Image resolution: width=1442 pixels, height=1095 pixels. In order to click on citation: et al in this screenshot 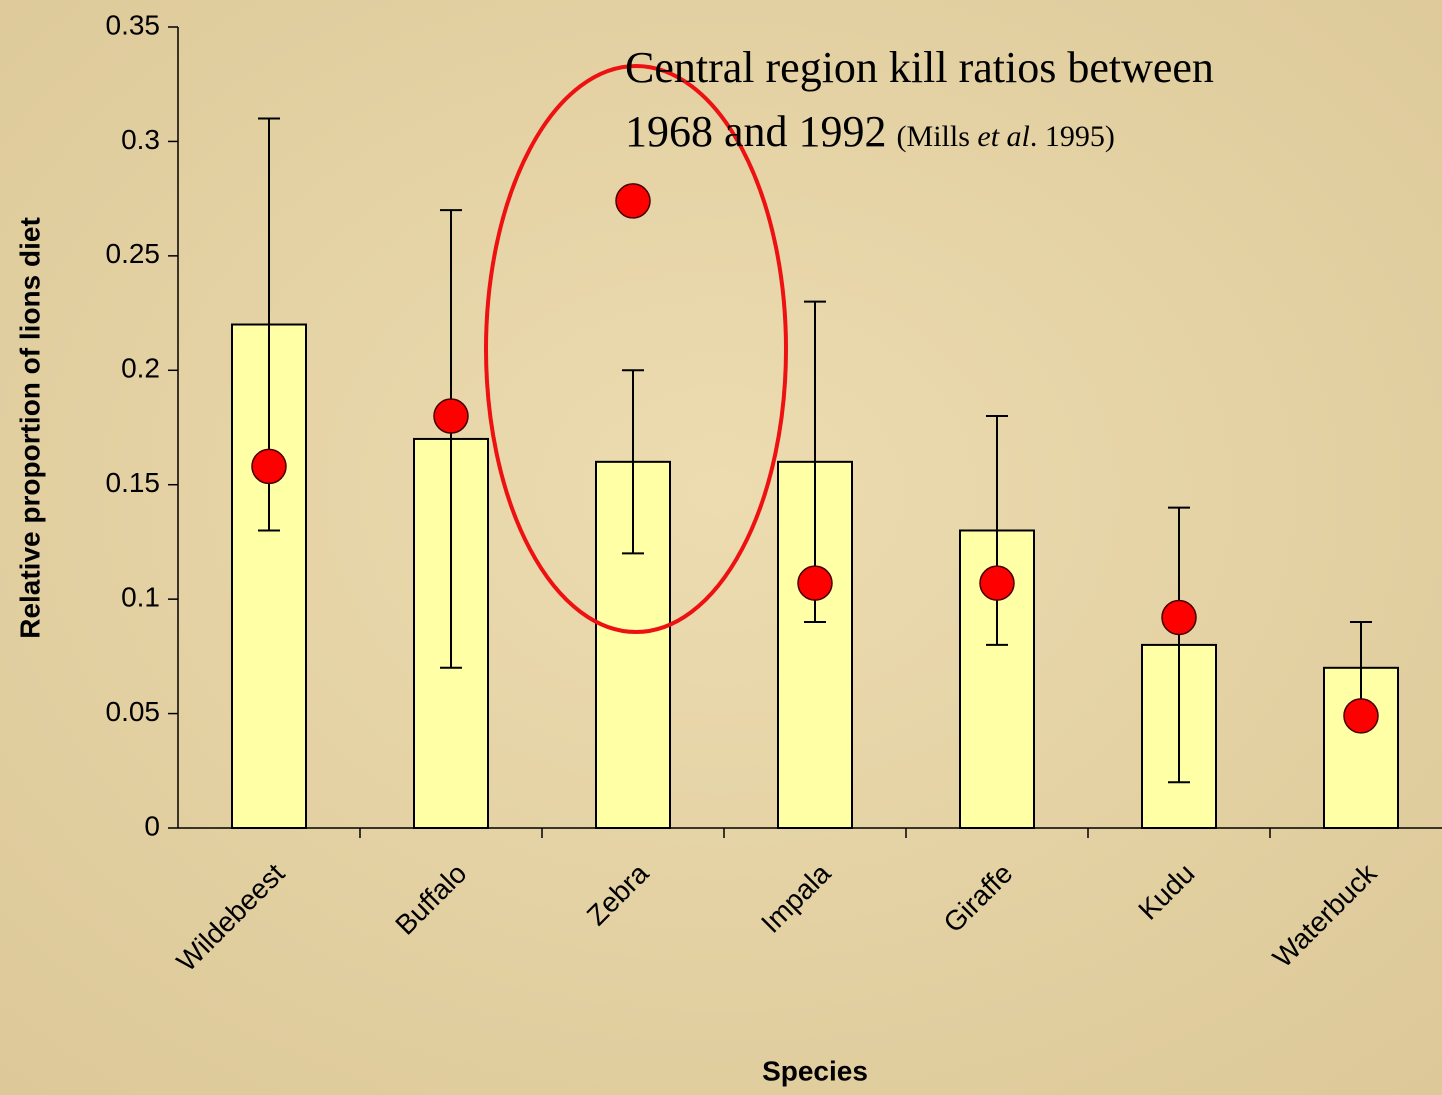, I will do `click(1003, 136)`.